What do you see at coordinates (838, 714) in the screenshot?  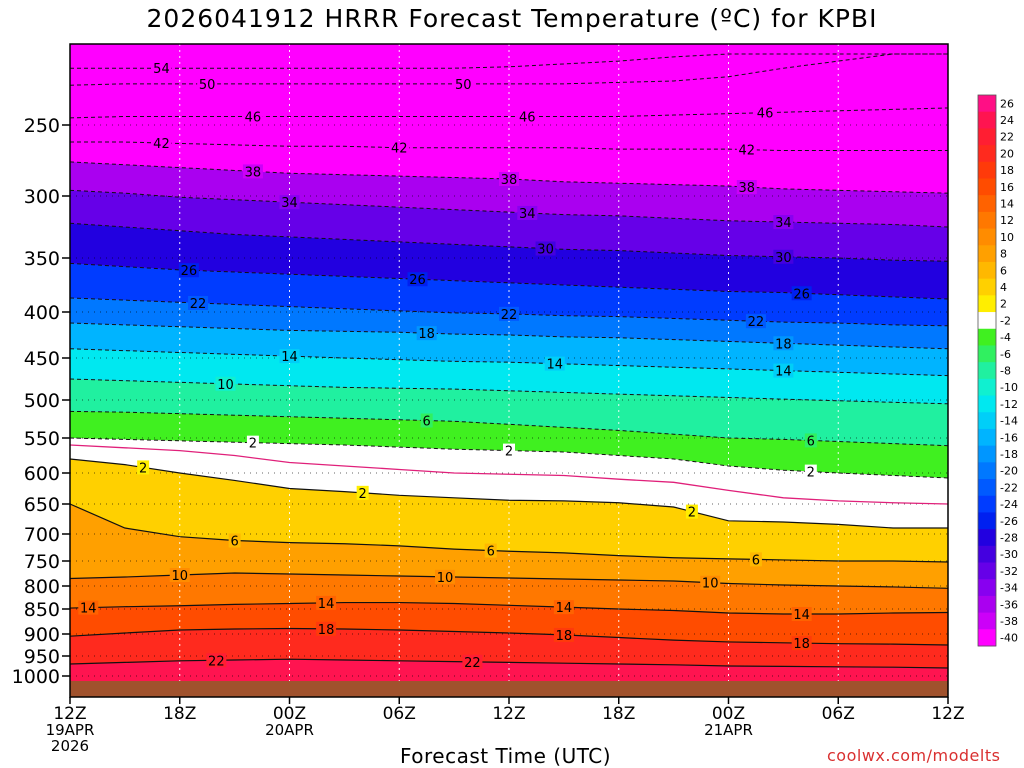 I see `x-tick-label: 06Z` at bounding box center [838, 714].